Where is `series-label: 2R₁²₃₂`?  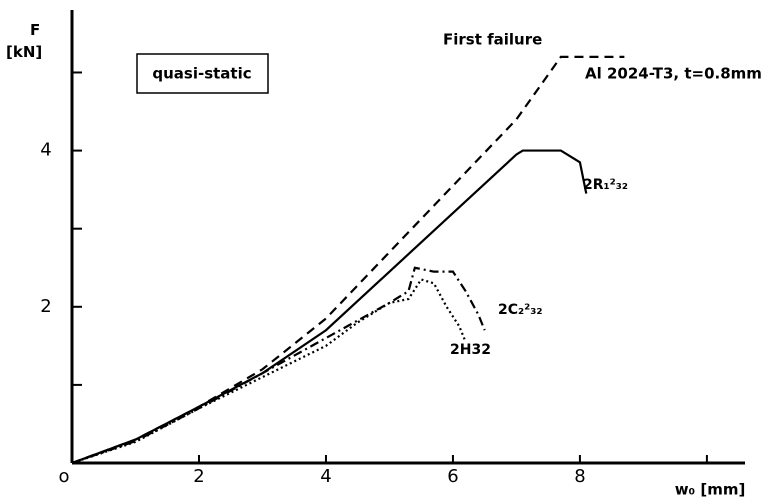
series-label: 2R₁²₃₂ is located at coordinates (605, 185).